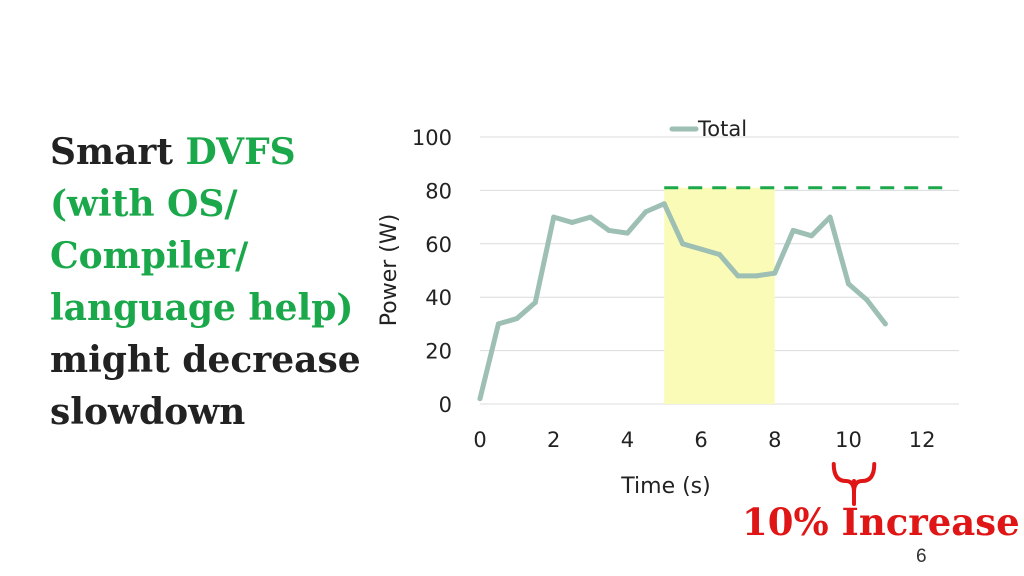 The width and height of the screenshot is (1024, 576). I want to click on page-number: 6, so click(921, 556).